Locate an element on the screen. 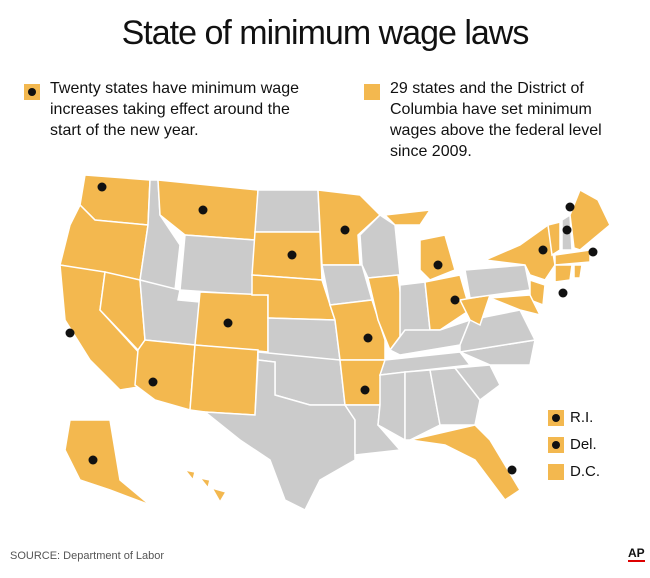  source: SOURCE: Department of Labor is located at coordinates (87, 556).